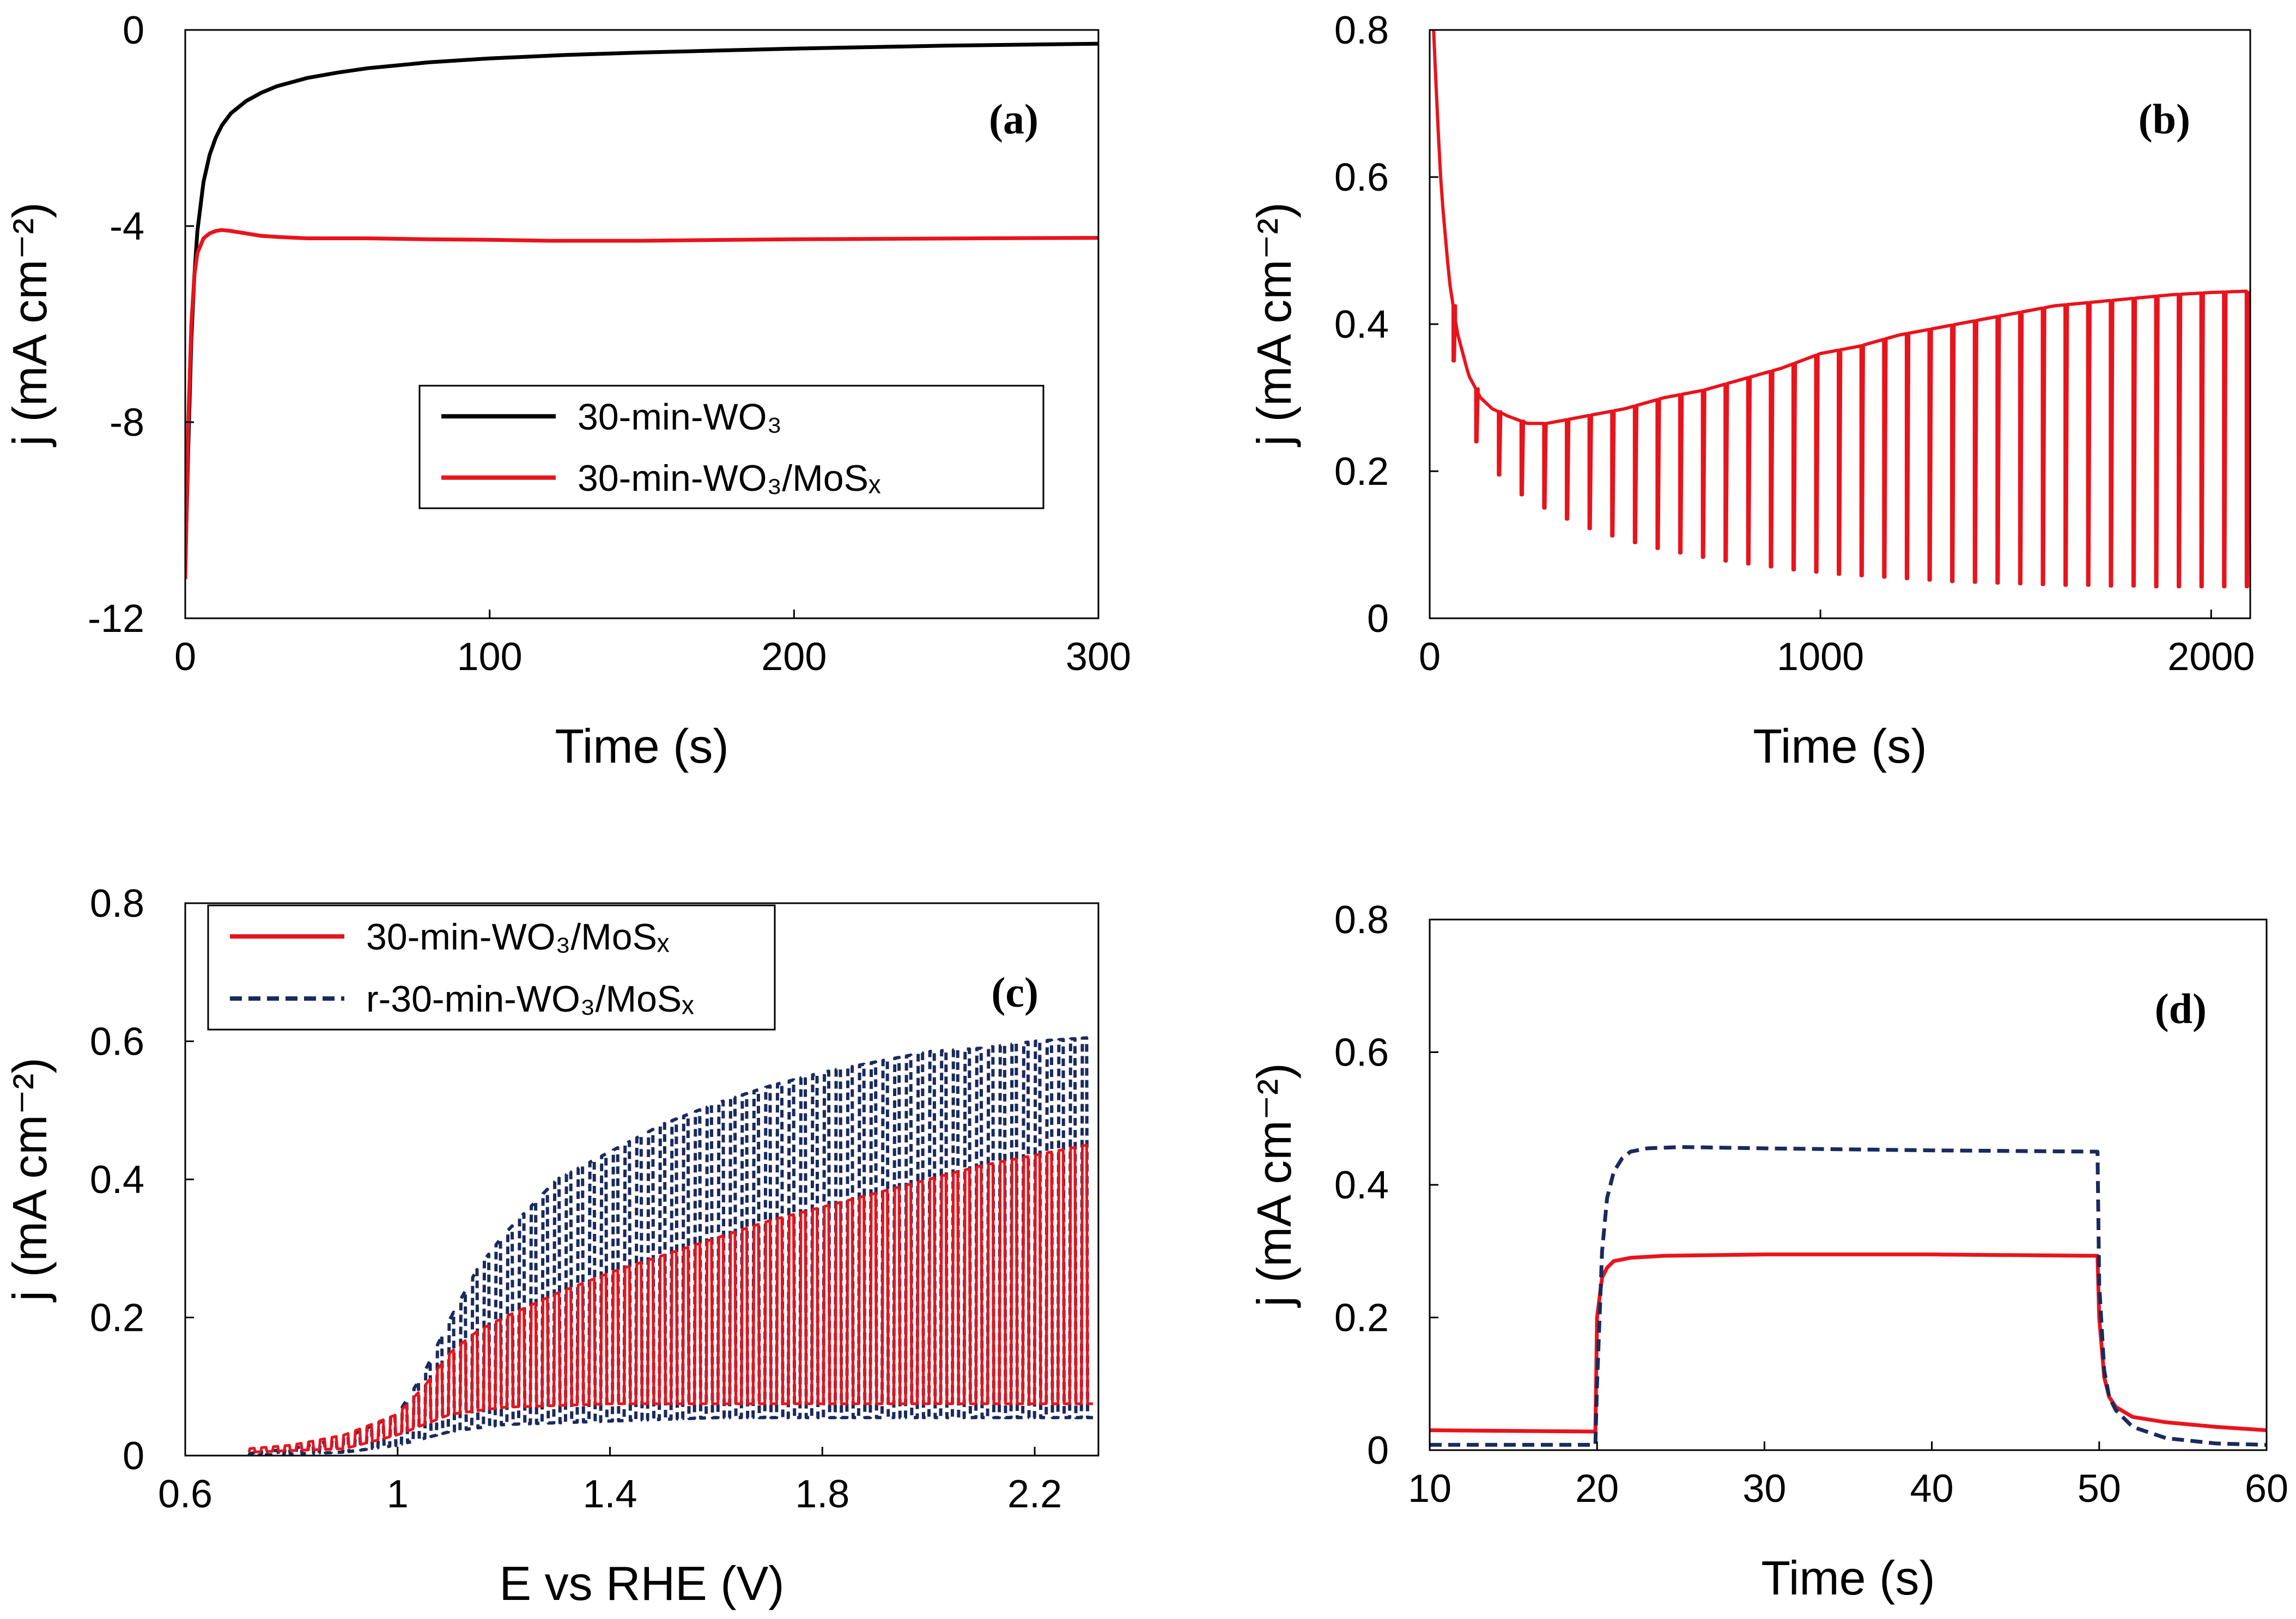  I want to click on panel-label: (b), so click(2164, 119).